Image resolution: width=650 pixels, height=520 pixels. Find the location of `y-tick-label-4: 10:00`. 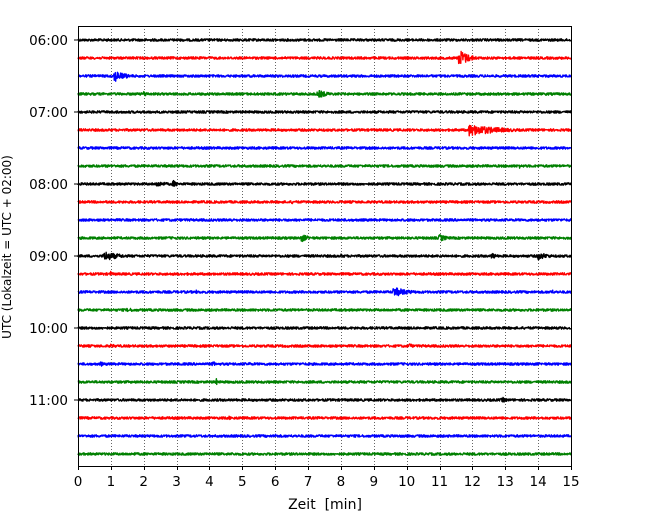

y-tick-label-4: 10:00 is located at coordinates (48, 329).